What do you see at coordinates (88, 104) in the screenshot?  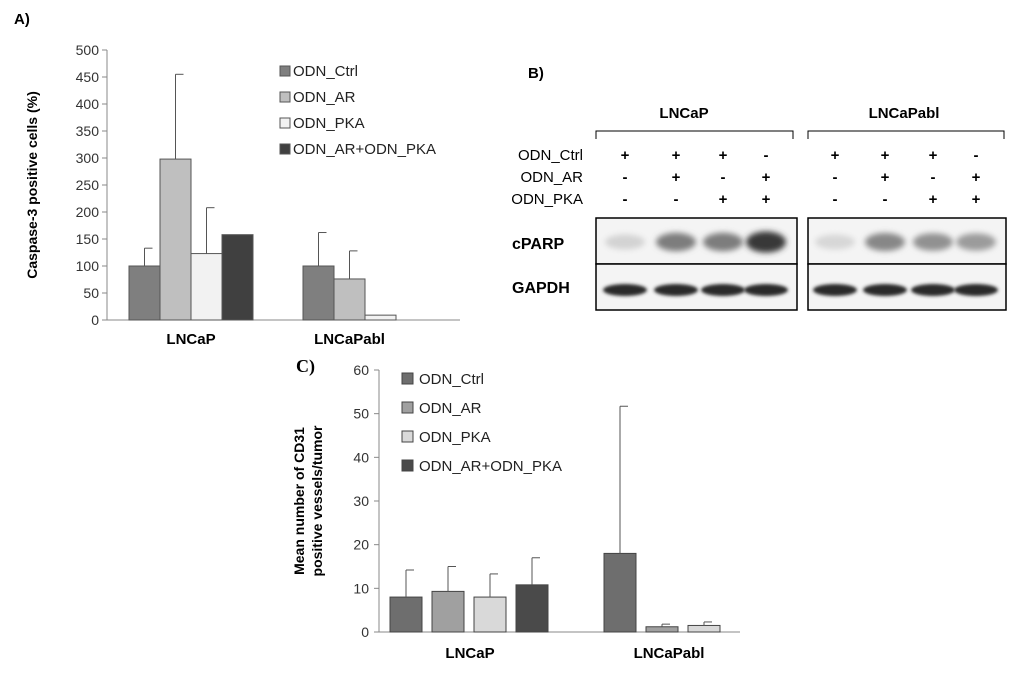 I see `y-tick-label: 400` at bounding box center [88, 104].